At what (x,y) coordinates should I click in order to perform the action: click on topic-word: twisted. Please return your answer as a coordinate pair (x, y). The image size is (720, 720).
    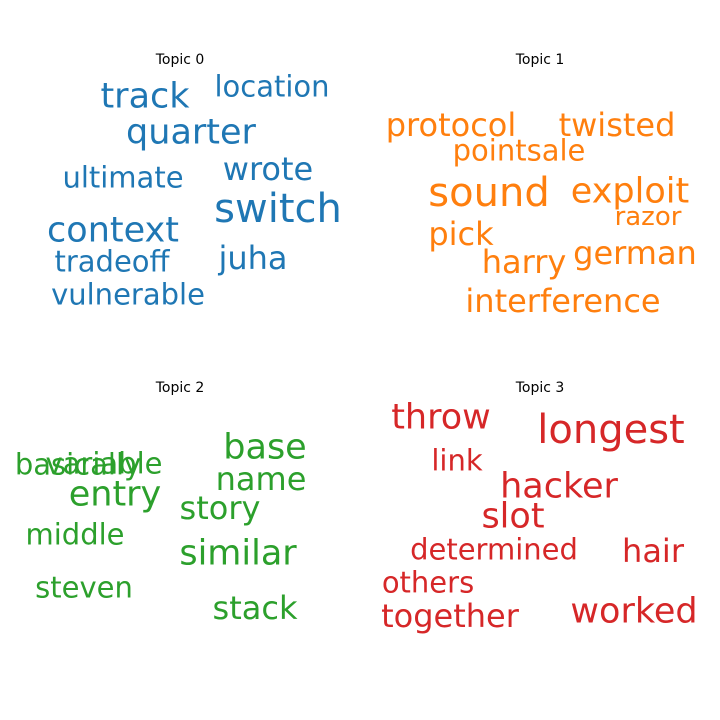
    Looking at the image, I should click on (617, 125).